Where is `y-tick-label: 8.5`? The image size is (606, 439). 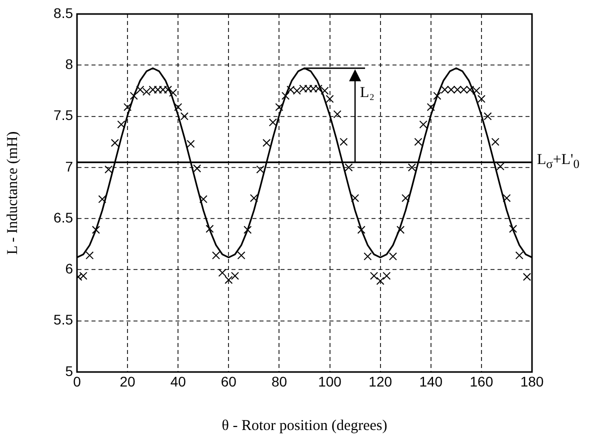 y-tick-label: 8.5 is located at coordinates (64, 12).